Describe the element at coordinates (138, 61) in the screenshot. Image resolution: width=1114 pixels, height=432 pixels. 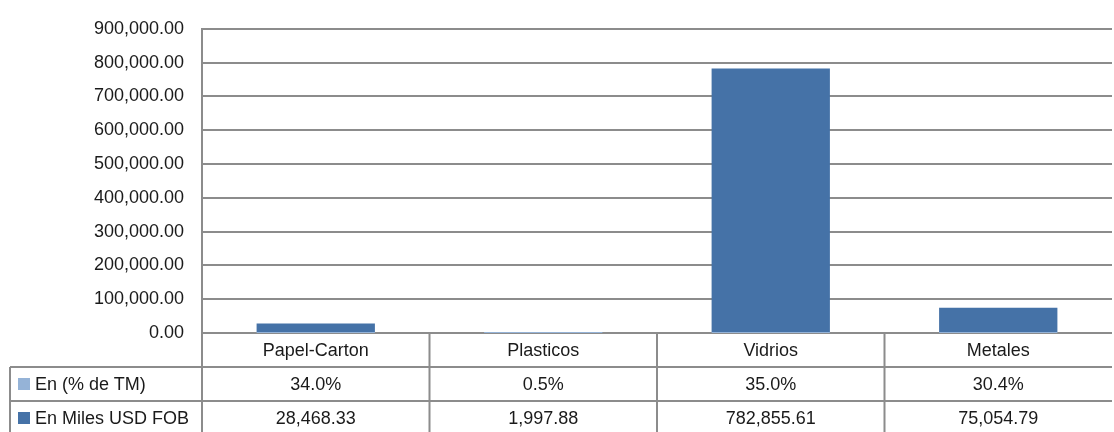
I see `y-tick-label: 800,000.00` at that location.